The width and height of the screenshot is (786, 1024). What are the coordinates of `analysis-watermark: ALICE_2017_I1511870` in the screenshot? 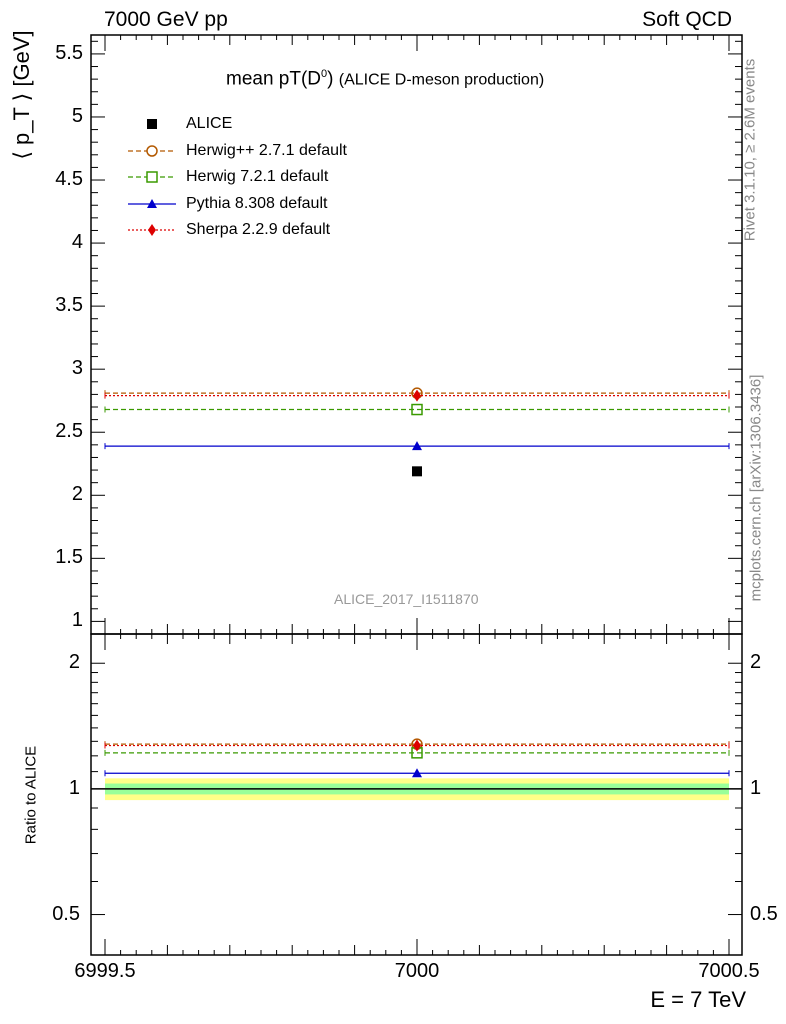 It's located at (406, 599).